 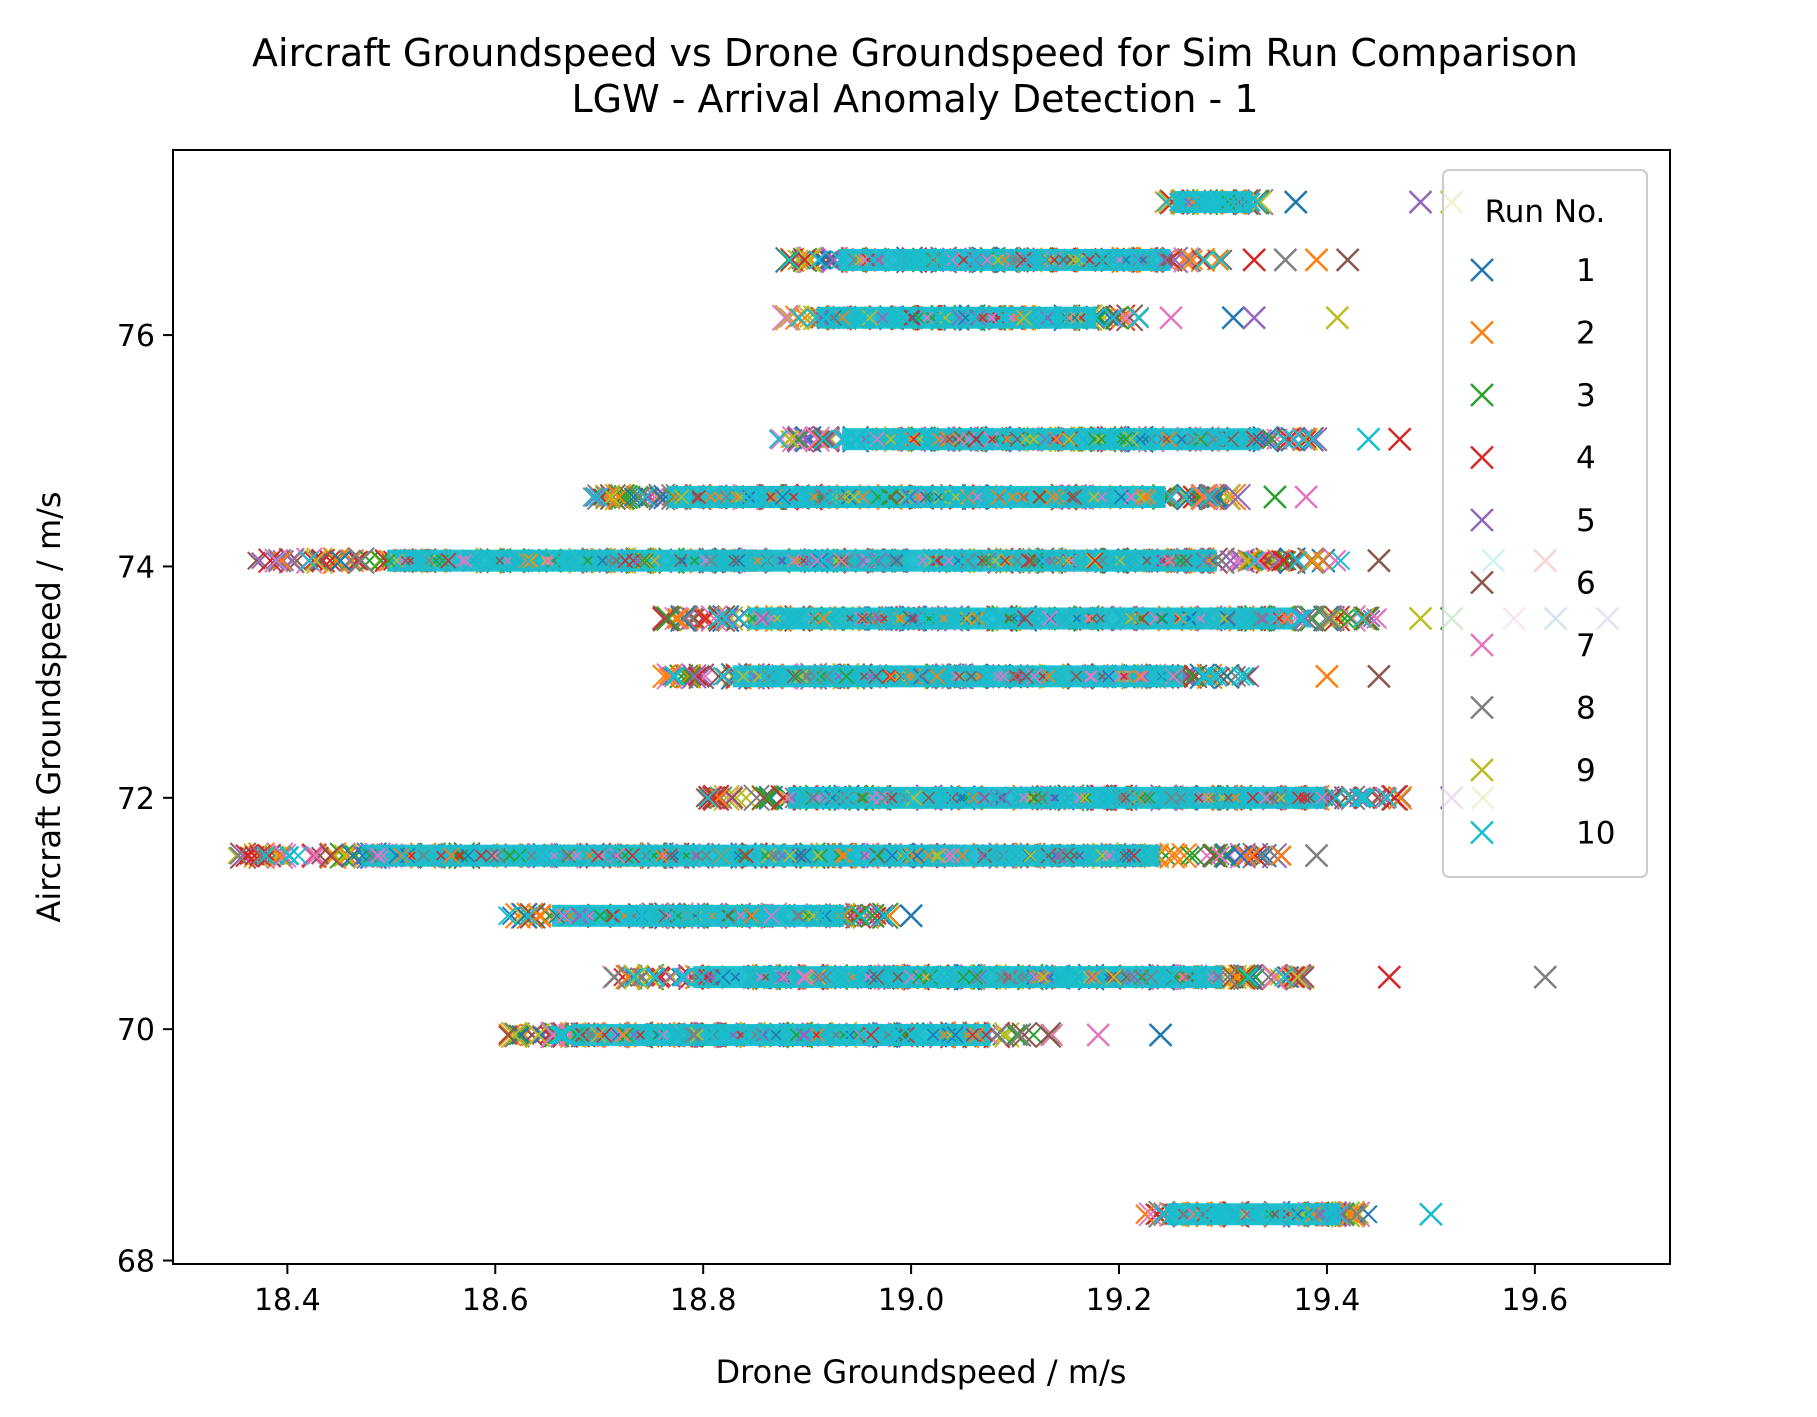 I want to click on y-tick-label: 70, so click(x=136, y=1030).